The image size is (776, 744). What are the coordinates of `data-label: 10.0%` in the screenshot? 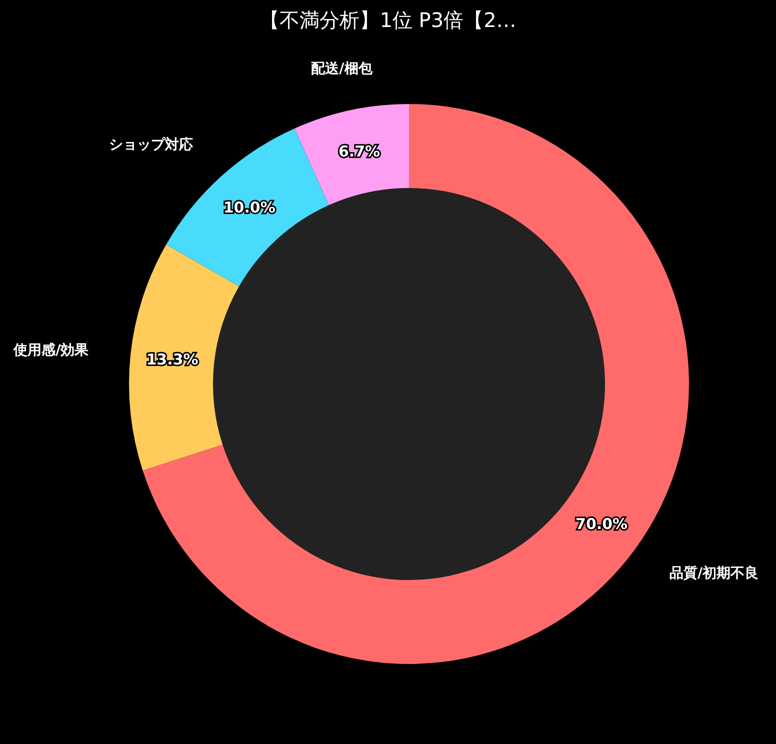 It's located at (249, 207).